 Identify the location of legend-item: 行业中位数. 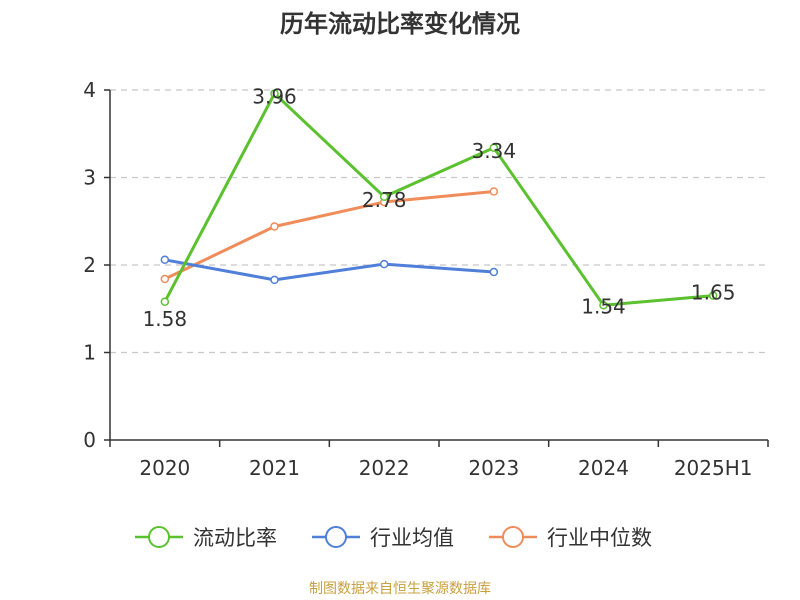
(570, 538).